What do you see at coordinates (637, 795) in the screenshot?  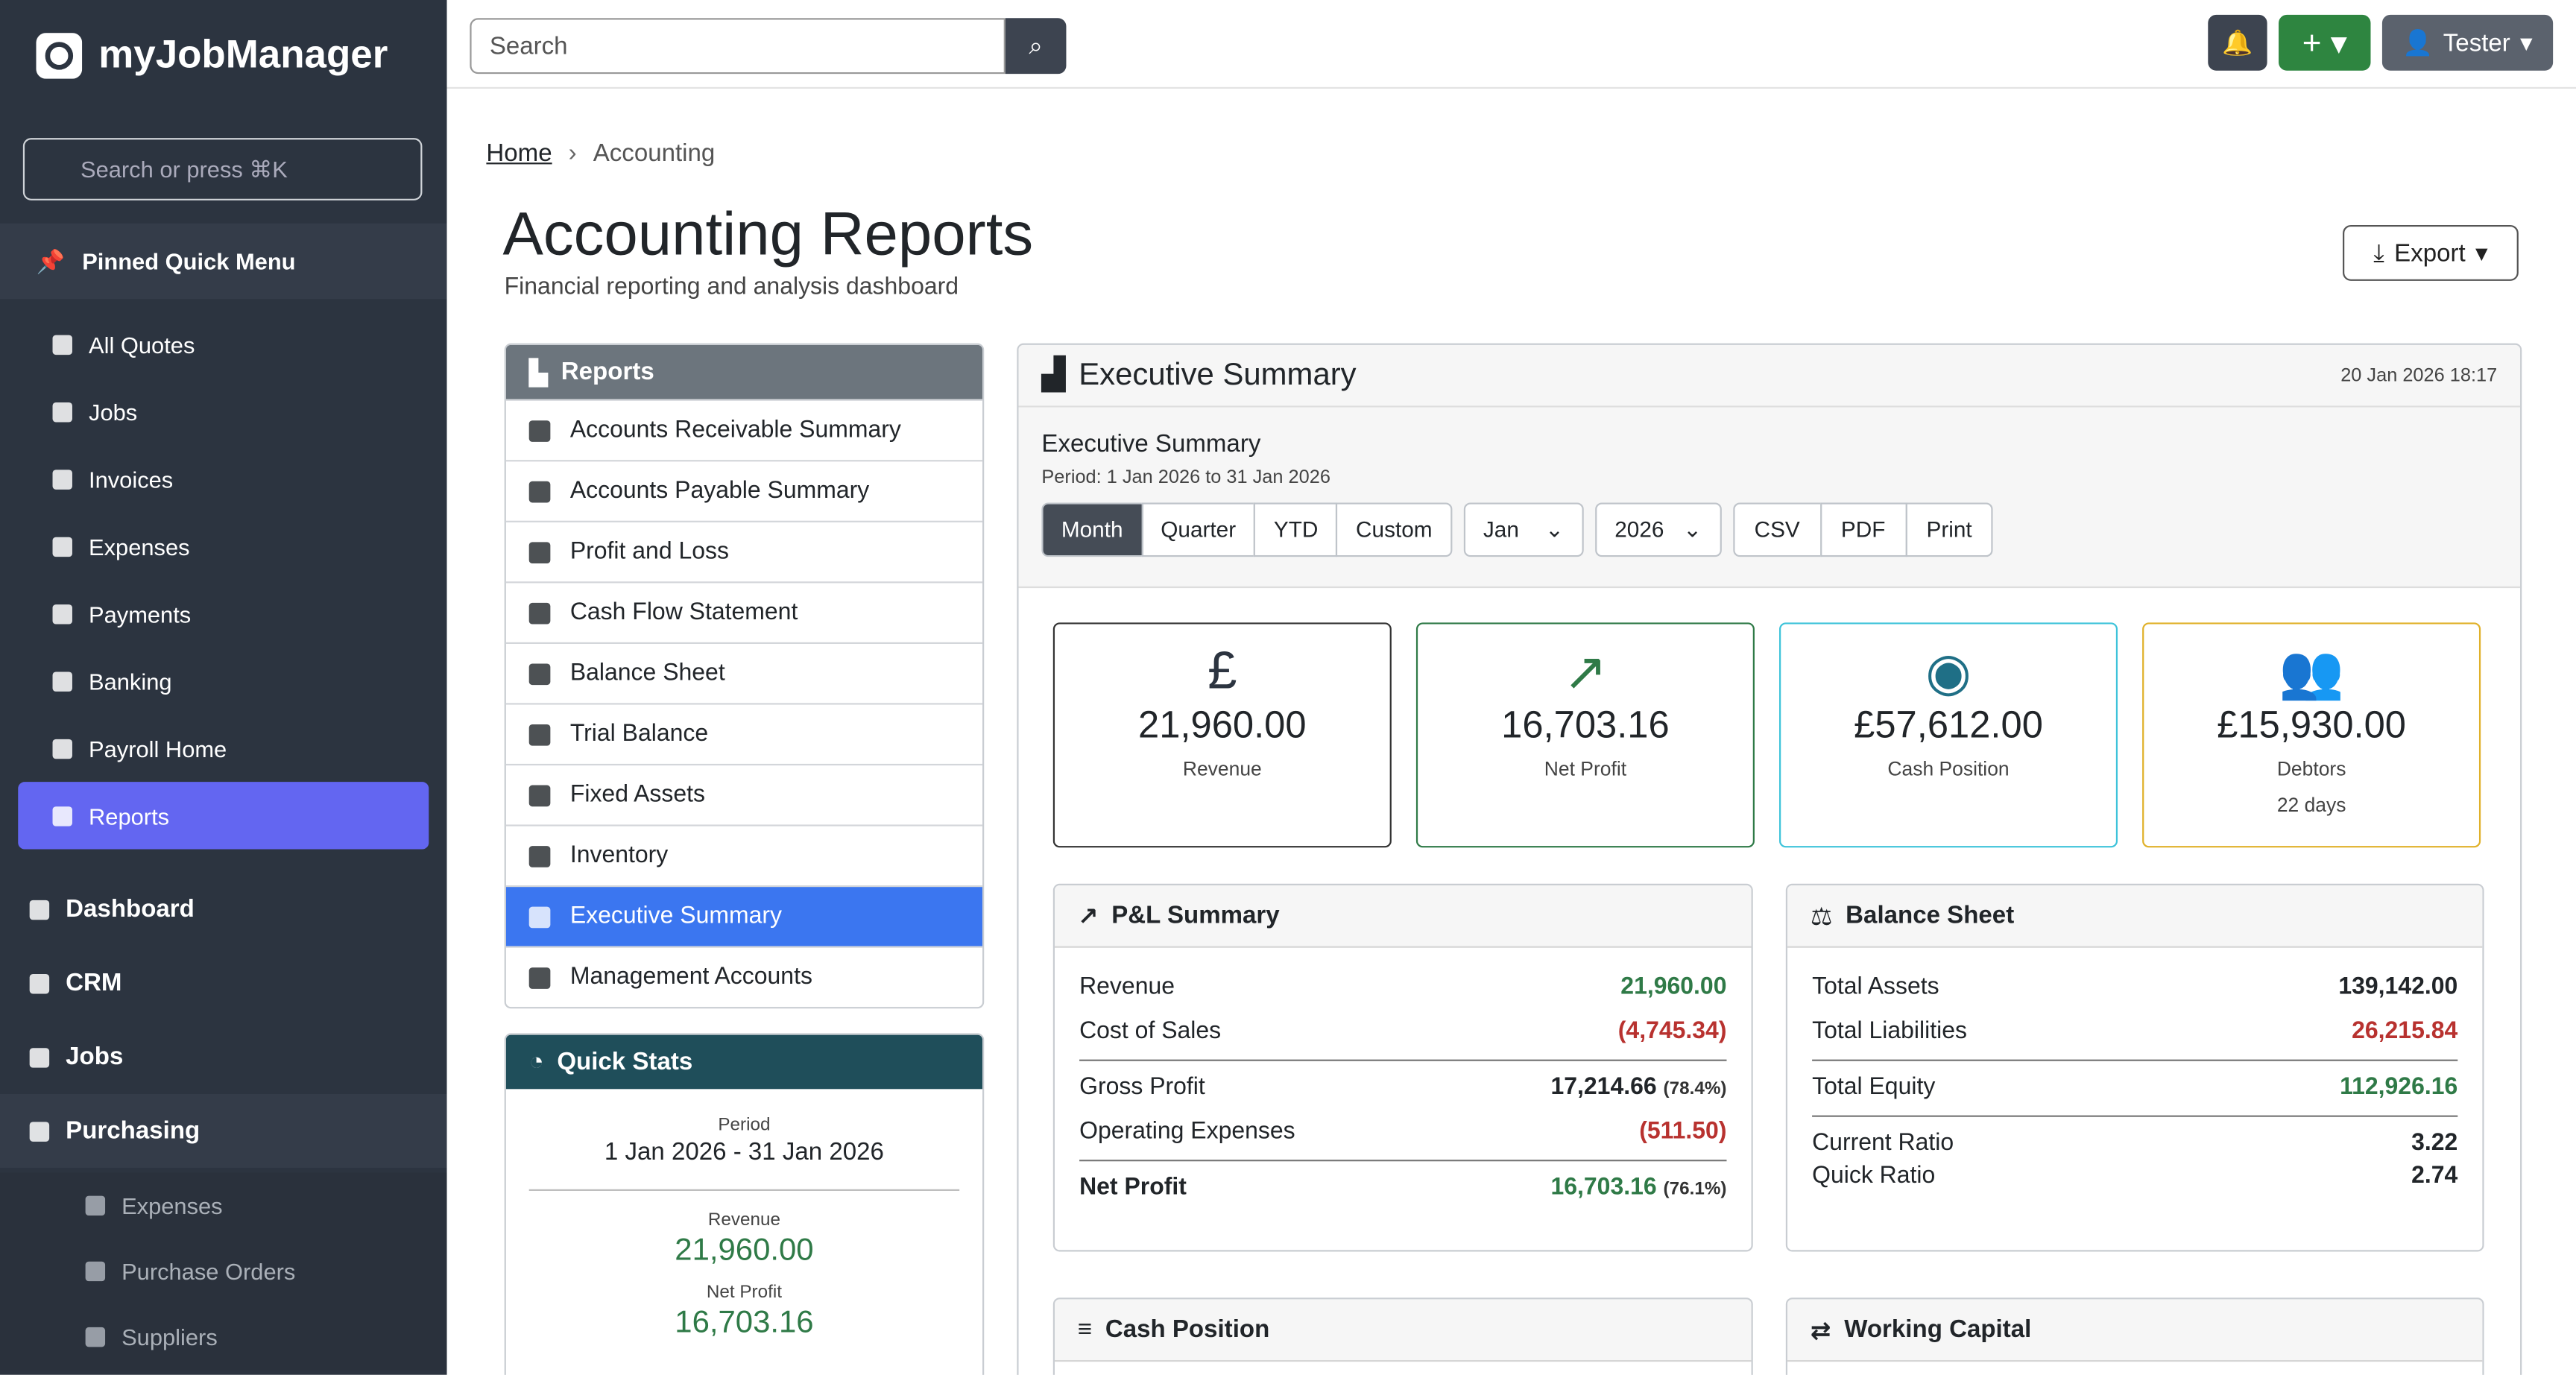 I see `report-label: Fixed Assets` at bounding box center [637, 795].